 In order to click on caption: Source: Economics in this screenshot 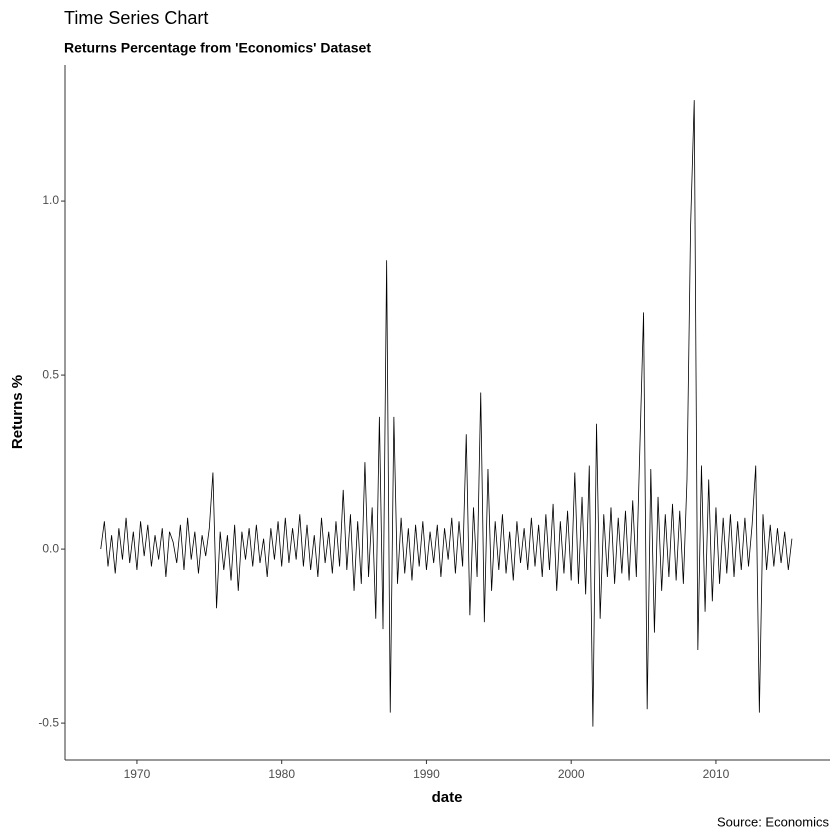, I will do `click(773, 821)`.